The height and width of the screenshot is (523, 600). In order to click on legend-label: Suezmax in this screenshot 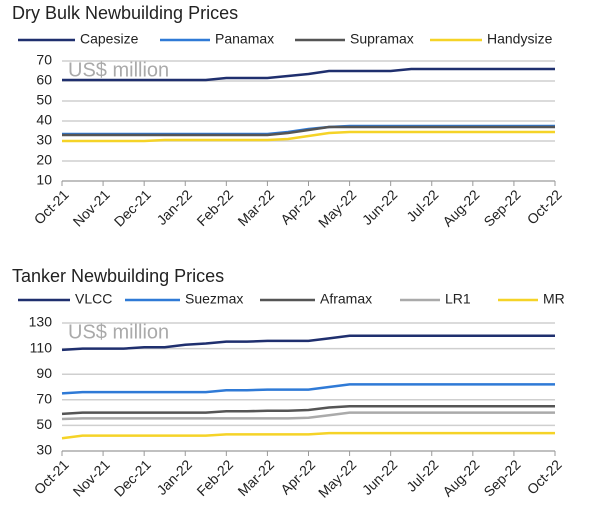, I will do `click(214, 299)`.